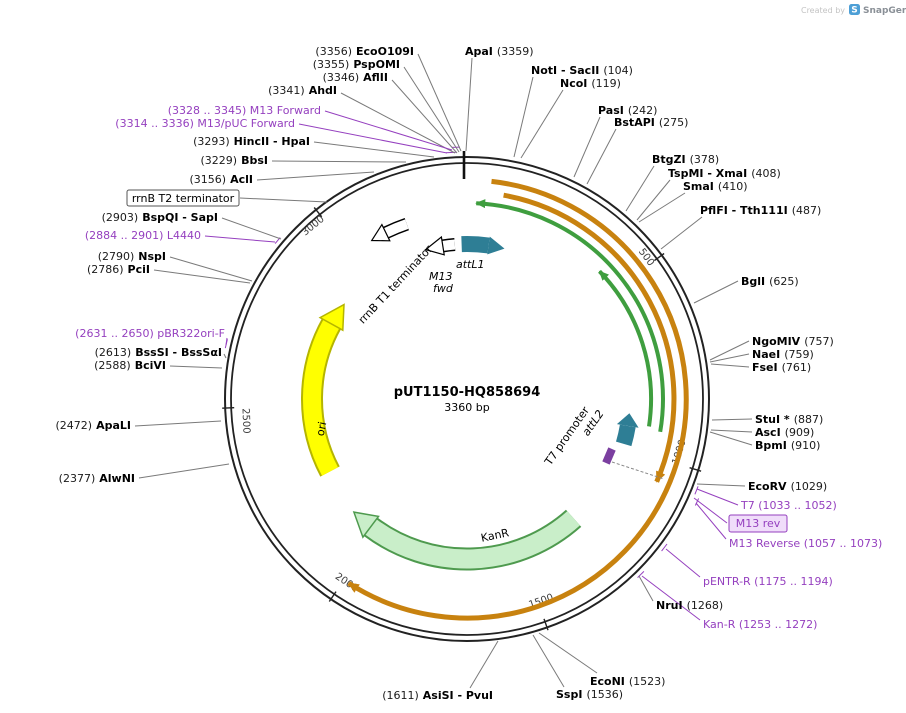 This screenshot has height=713, width=906. Describe the element at coordinates (634, 122) in the screenshot. I see `enzyme-name-part: BstAPI` at that location.